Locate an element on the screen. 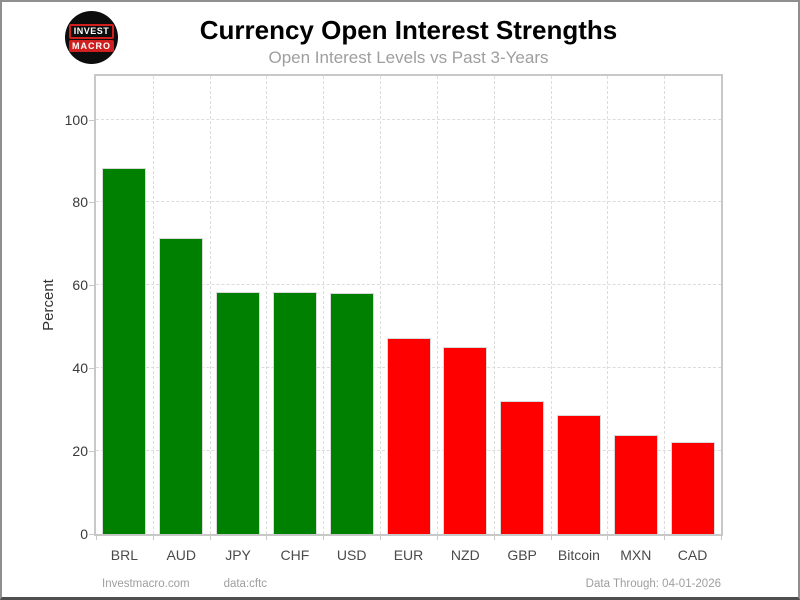 This screenshot has height=600, width=800. chart-subtitle: Open Interest Levels vs Past 3-Years is located at coordinates (408, 57).